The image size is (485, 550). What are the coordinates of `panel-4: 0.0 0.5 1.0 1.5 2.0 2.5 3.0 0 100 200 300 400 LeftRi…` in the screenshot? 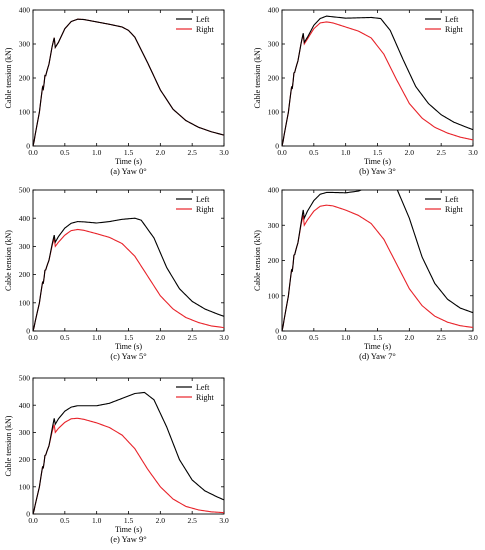 It's located at (365, 273).